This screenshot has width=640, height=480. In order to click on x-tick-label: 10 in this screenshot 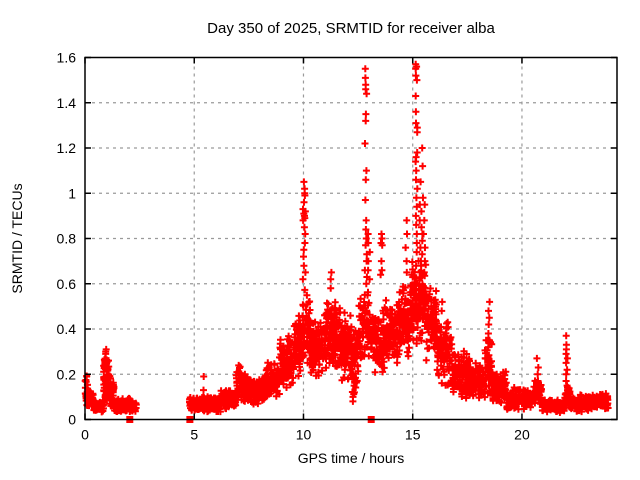, I will do `click(304, 435)`.